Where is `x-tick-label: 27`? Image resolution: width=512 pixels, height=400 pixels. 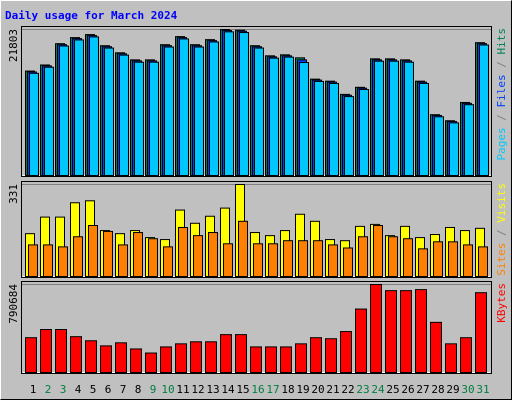
x-tick-label: 27 is located at coordinates (422, 389).